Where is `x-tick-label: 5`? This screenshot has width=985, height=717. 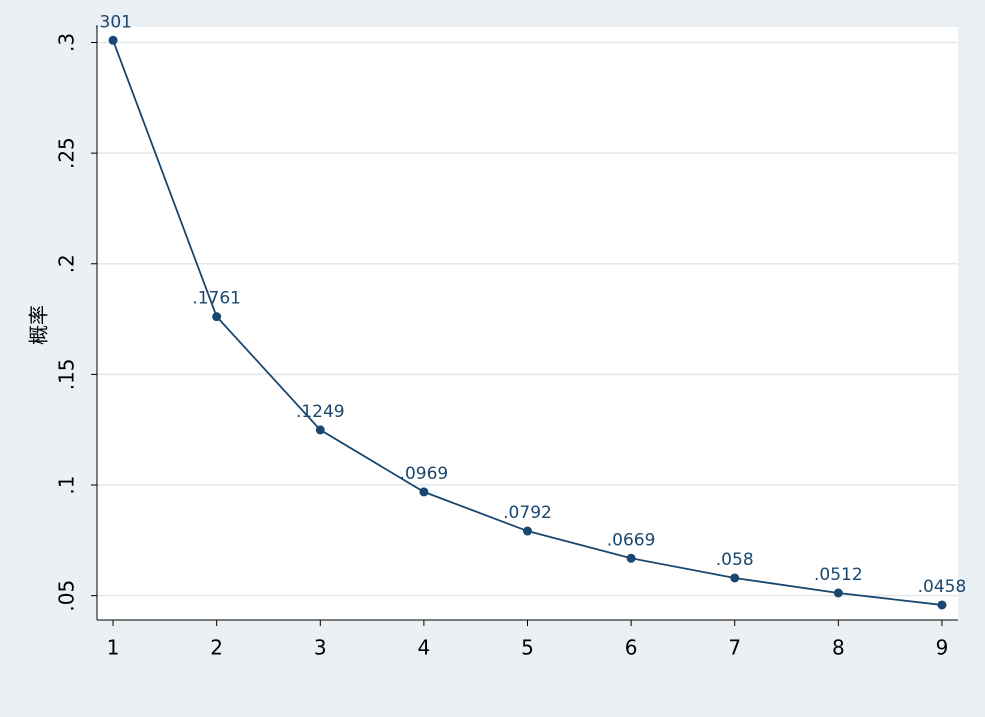 x-tick-label: 5 is located at coordinates (527, 648).